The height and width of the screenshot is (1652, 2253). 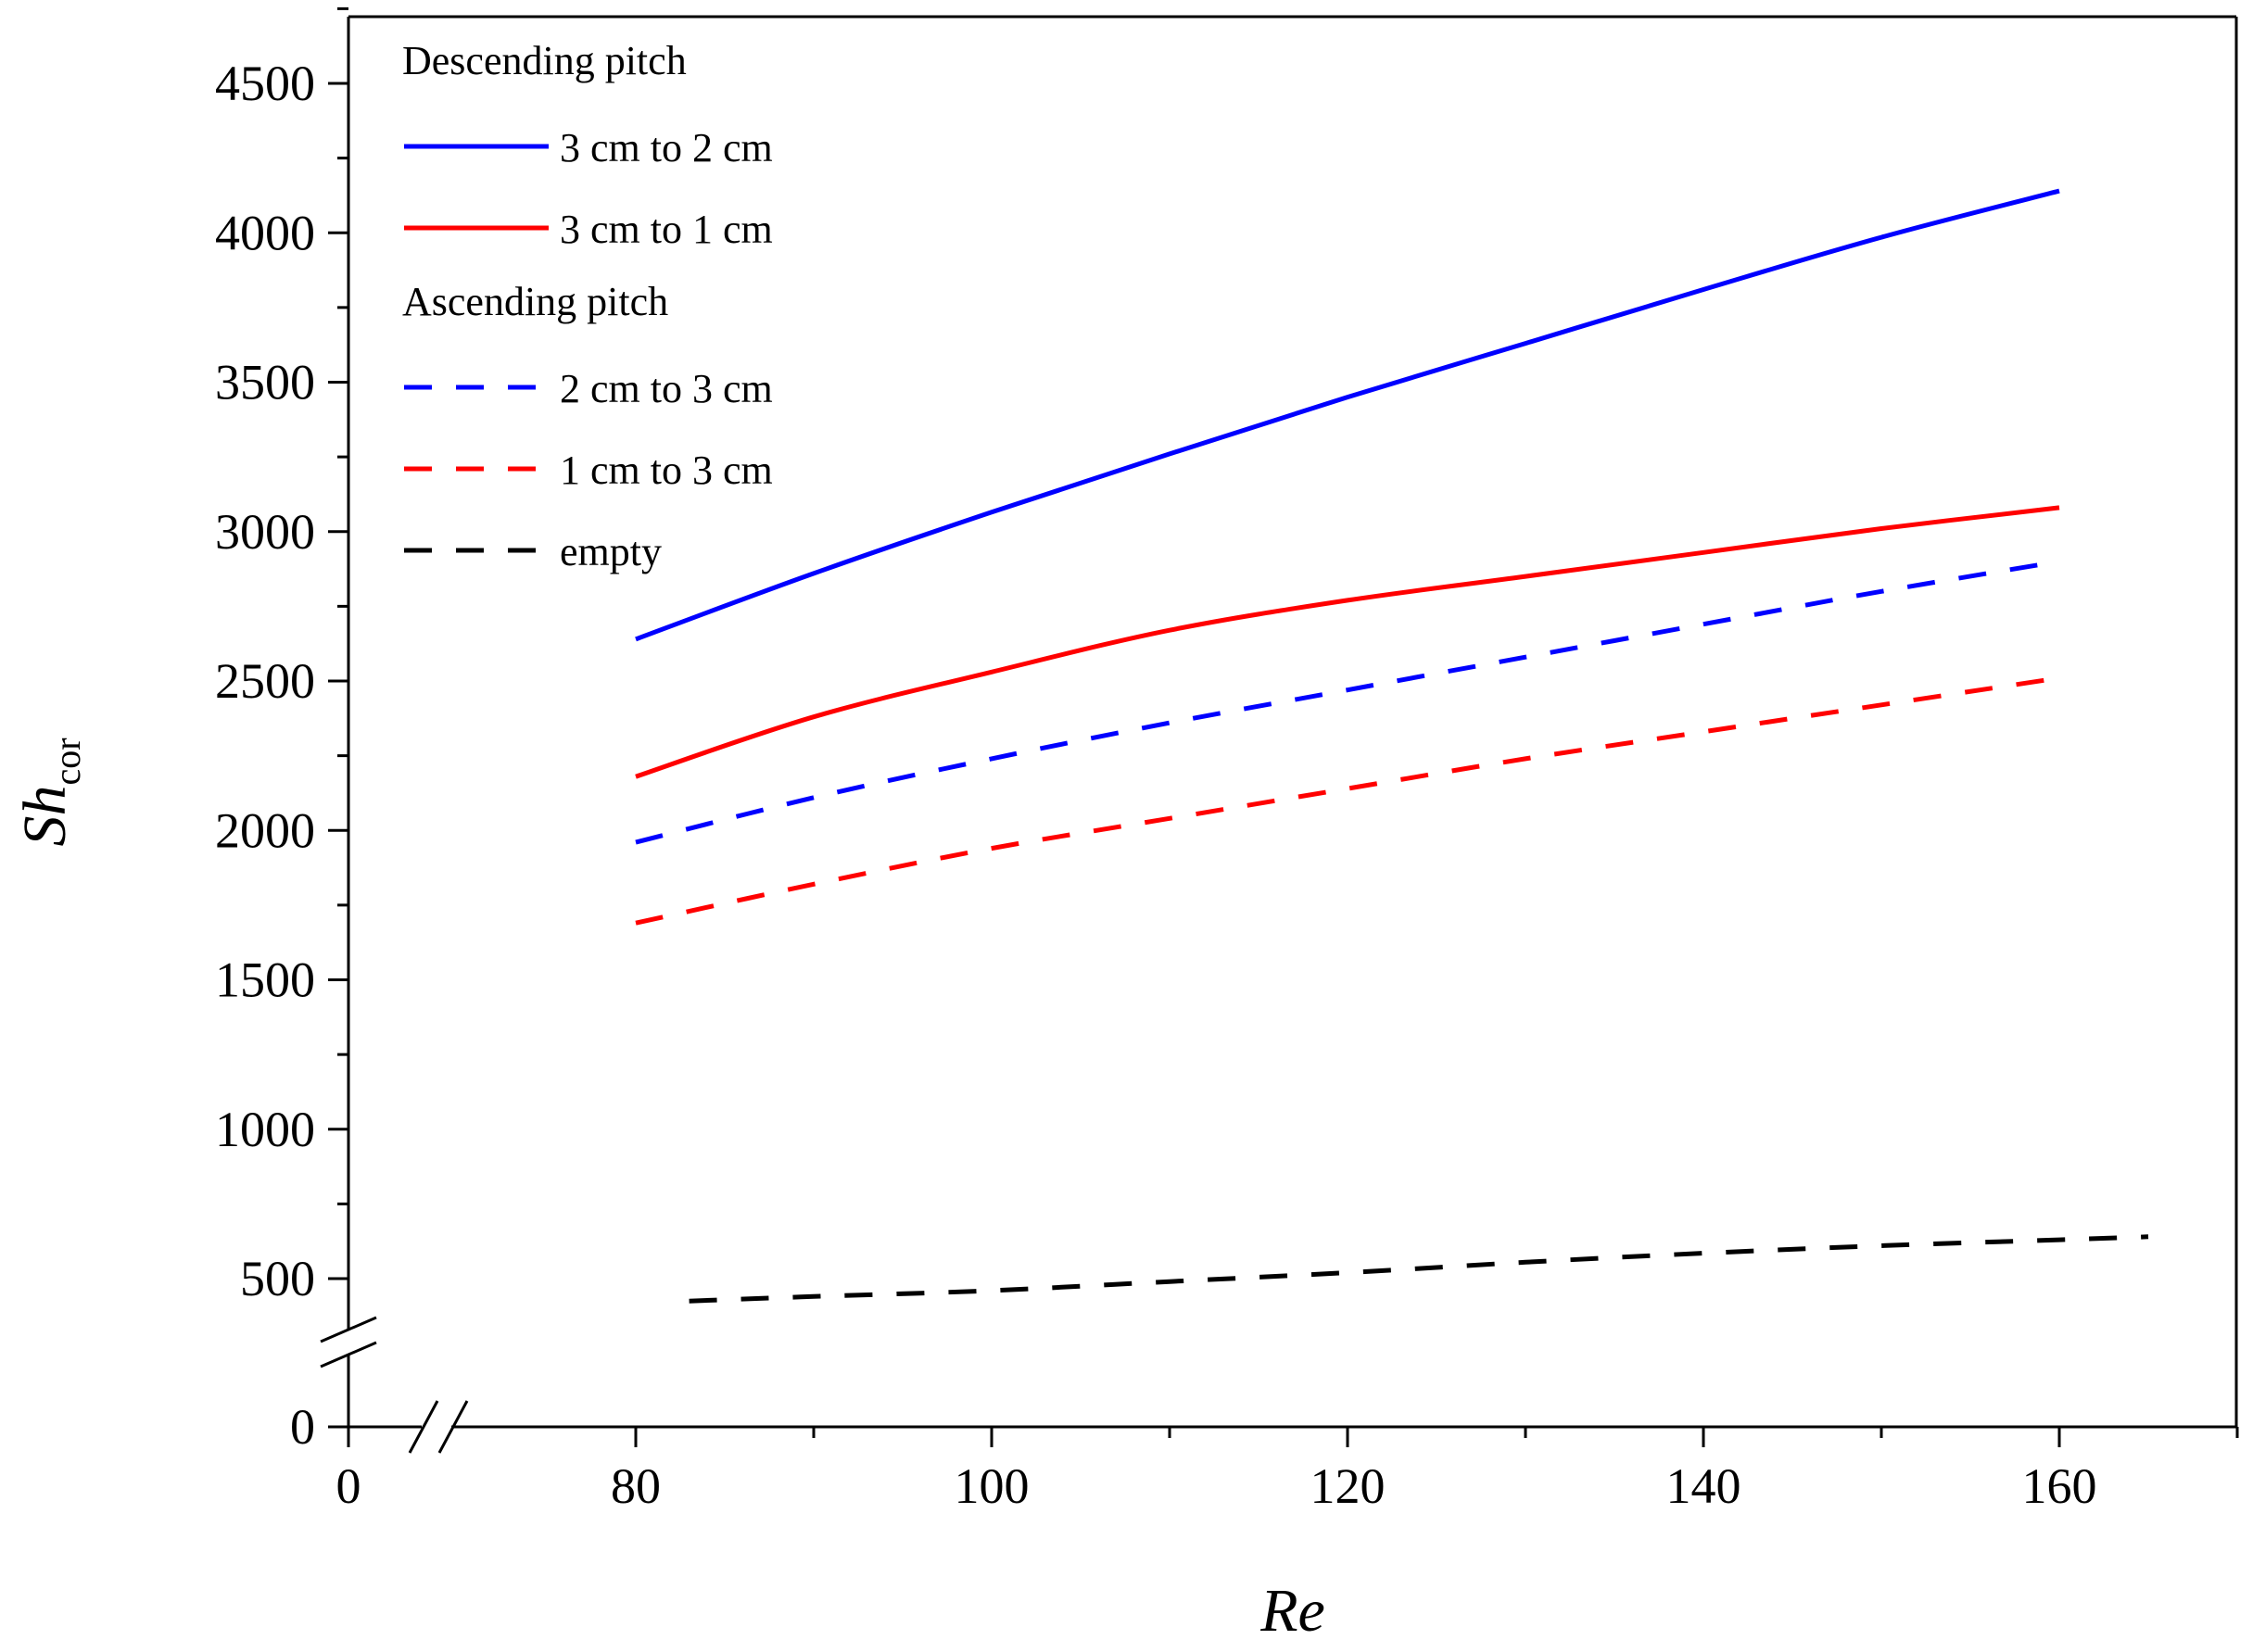 What do you see at coordinates (1348, 801) in the screenshot?
I see `series-line-1-cm-to-3-cm` at bounding box center [1348, 801].